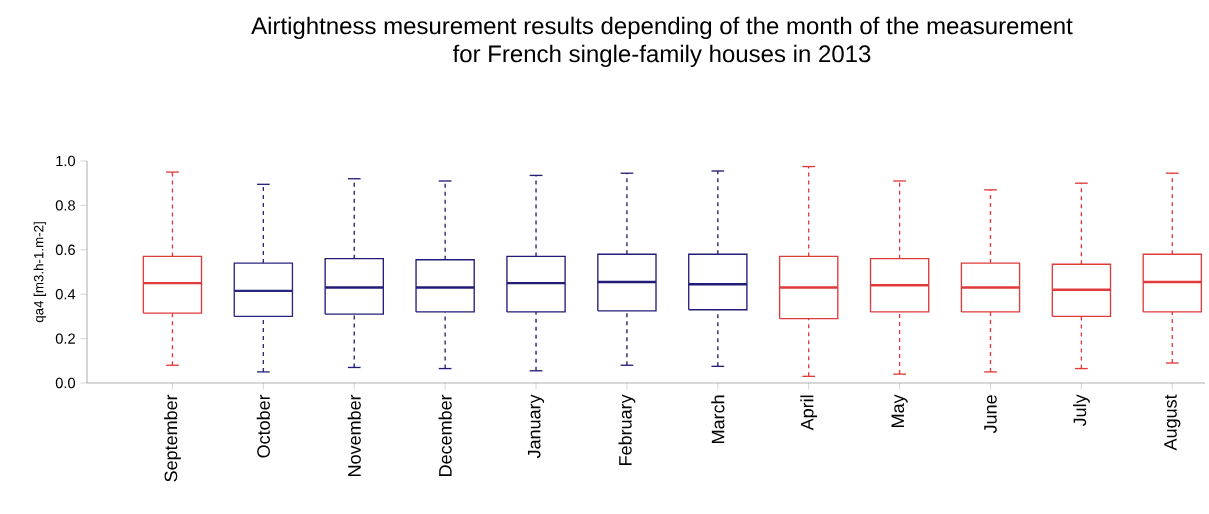 This screenshot has height=514, width=1209. I want to click on y-tick-label: 0.8, so click(65, 205).